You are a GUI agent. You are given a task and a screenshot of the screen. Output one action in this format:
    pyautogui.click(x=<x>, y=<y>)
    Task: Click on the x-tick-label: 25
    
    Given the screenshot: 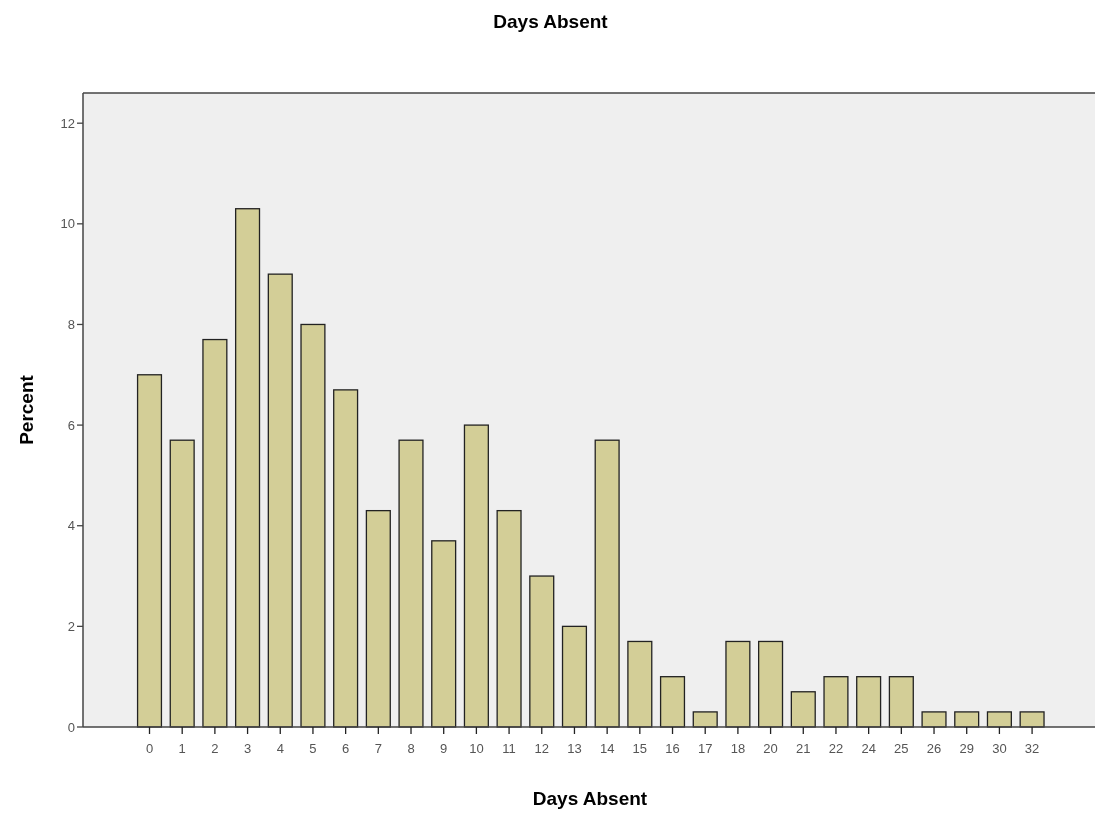 What is the action you would take?
    pyautogui.click(x=901, y=748)
    